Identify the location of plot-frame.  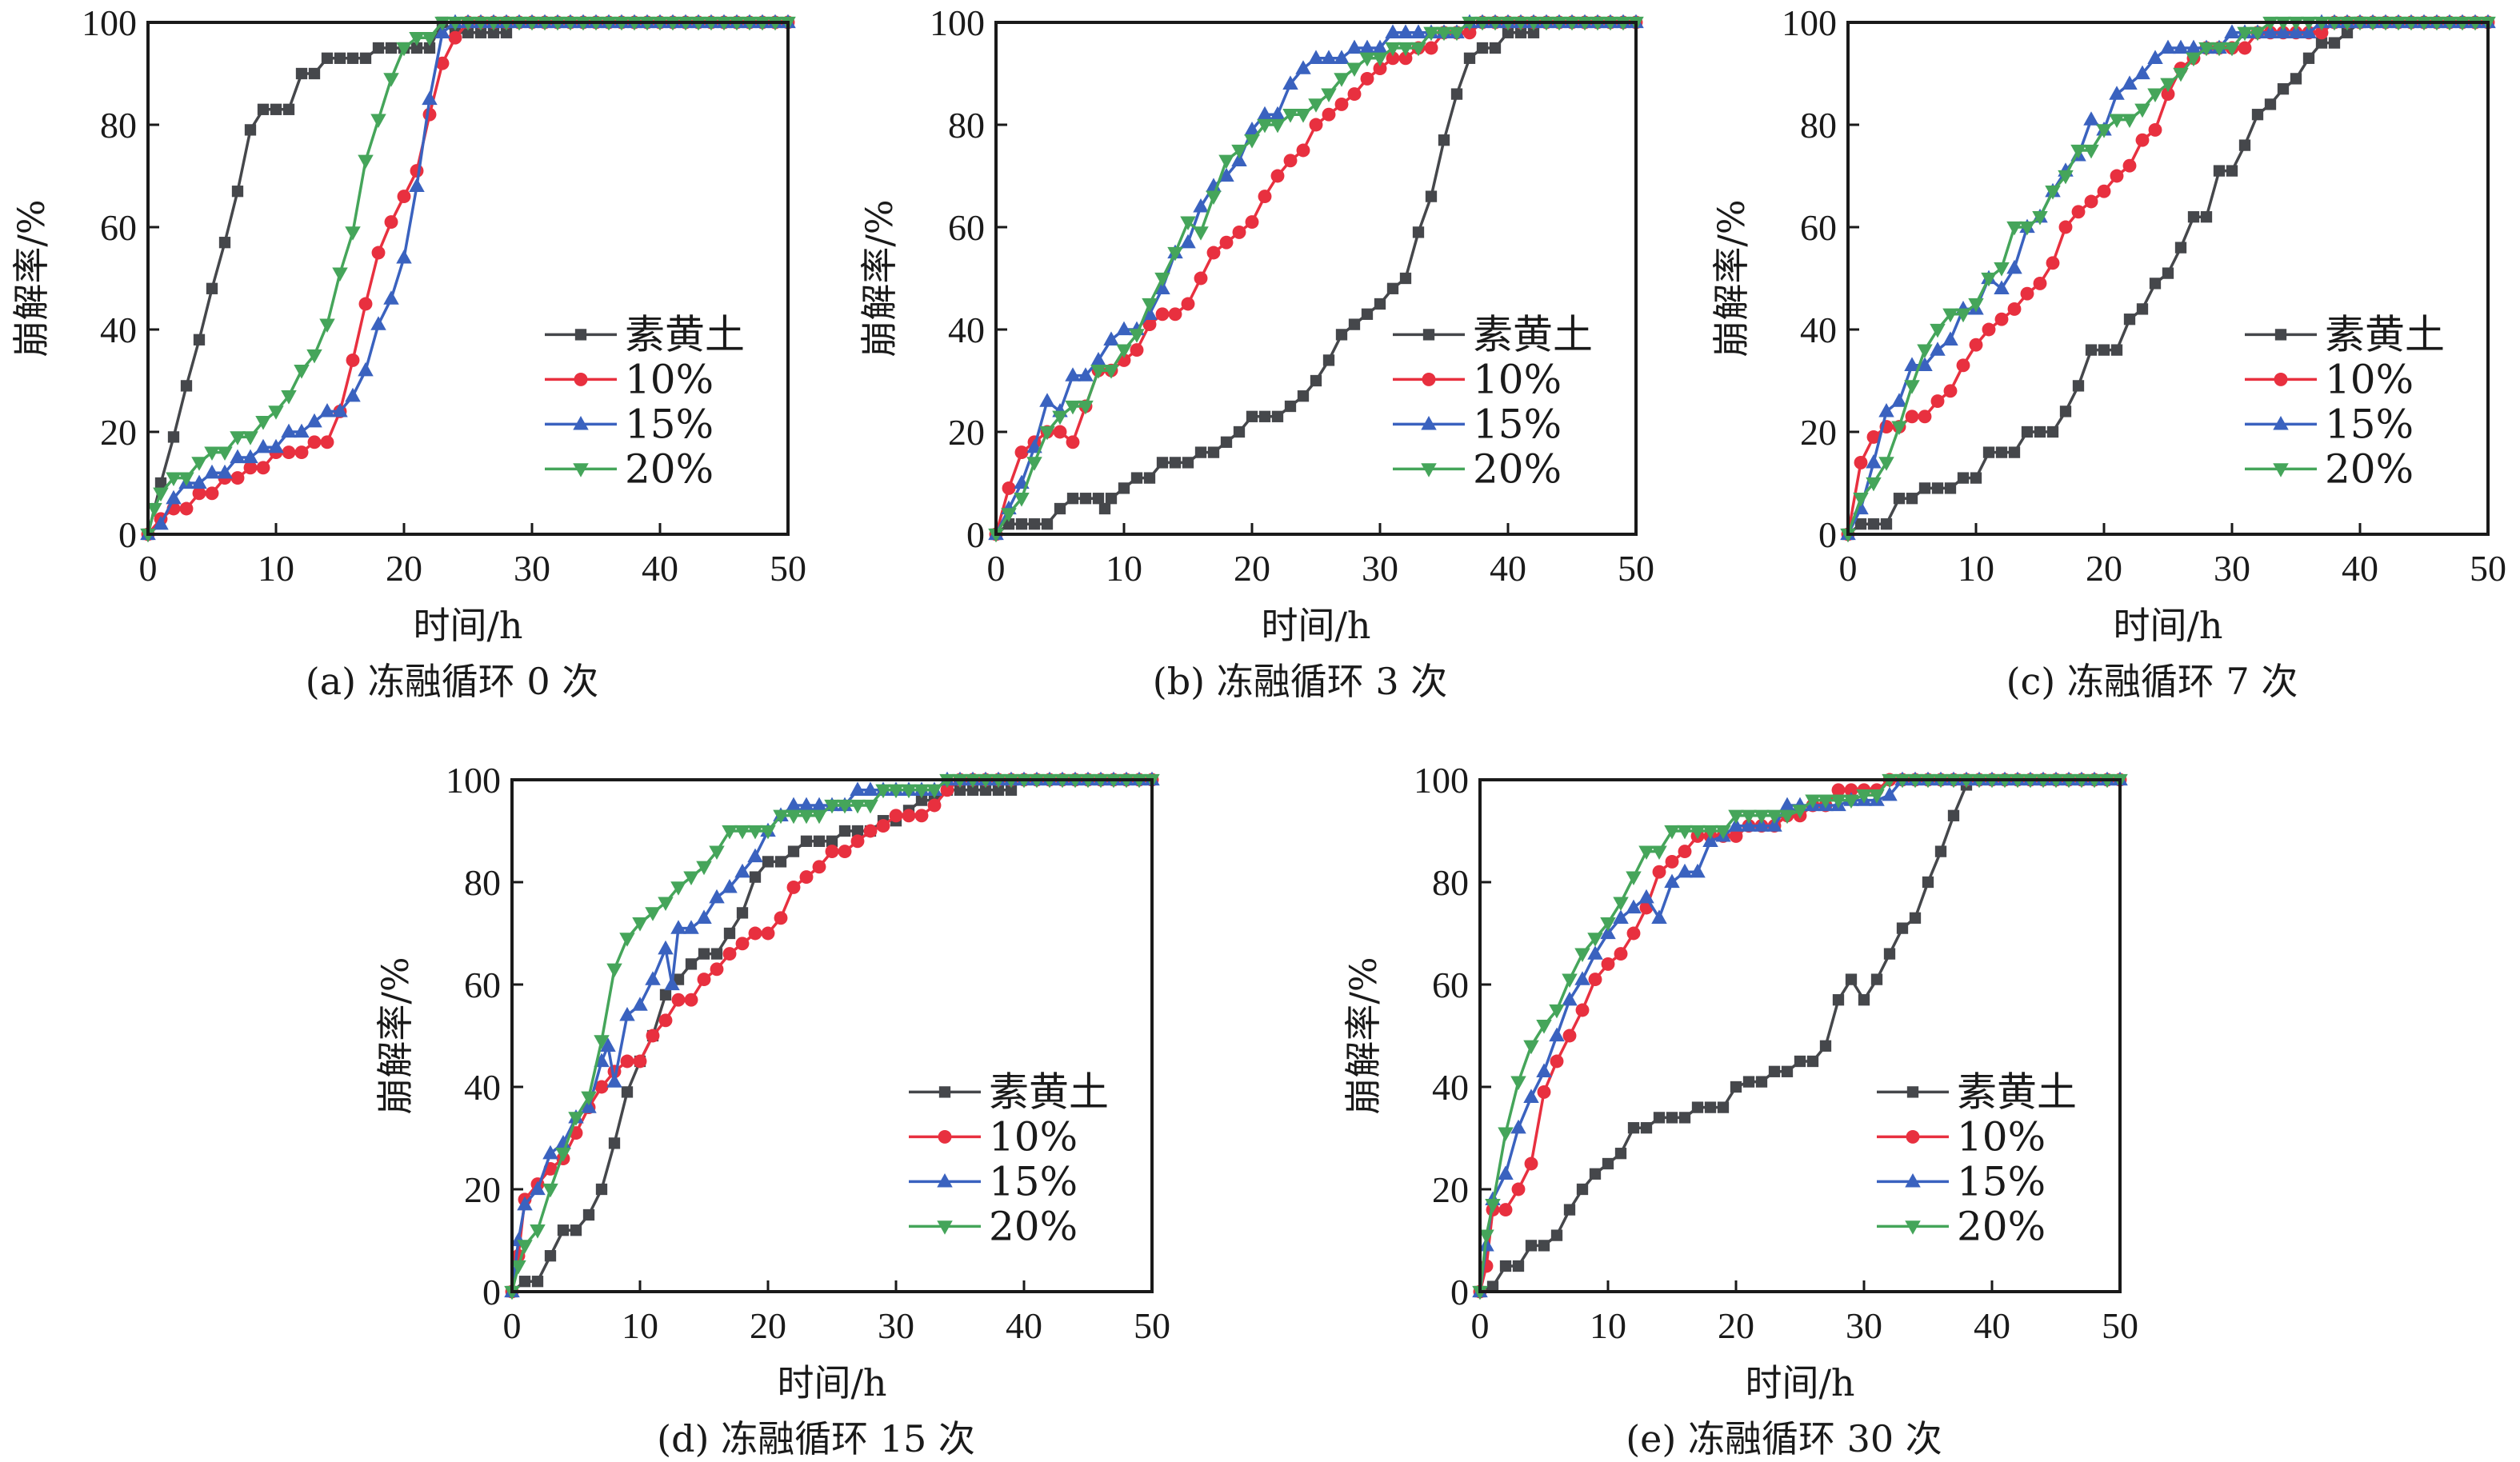
(1316, 278).